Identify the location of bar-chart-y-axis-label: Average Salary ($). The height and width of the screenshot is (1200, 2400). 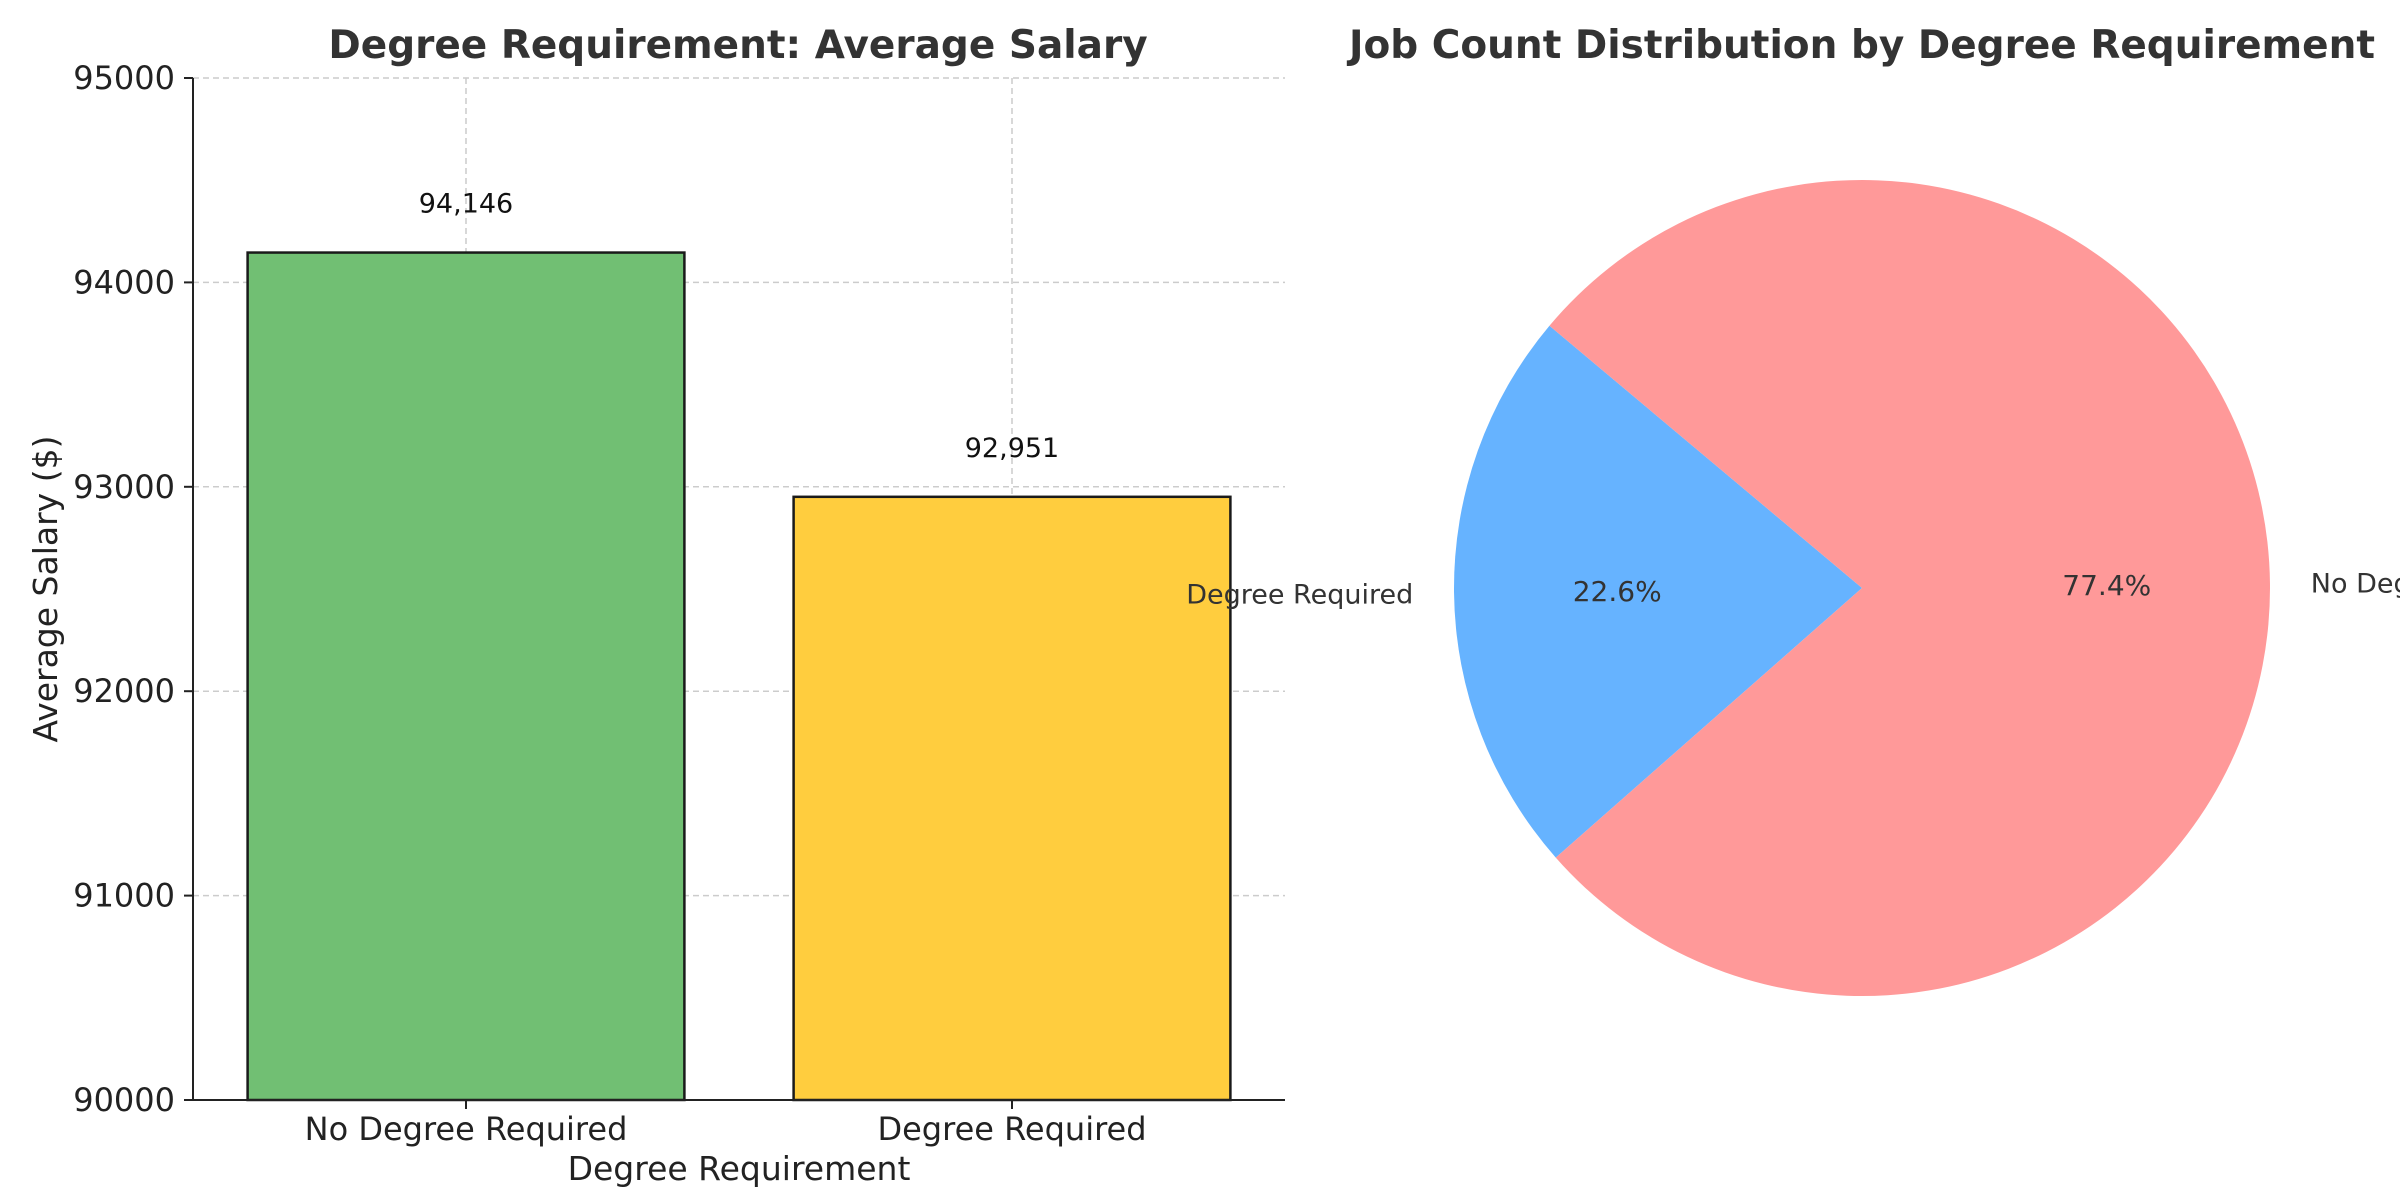
(45, 589).